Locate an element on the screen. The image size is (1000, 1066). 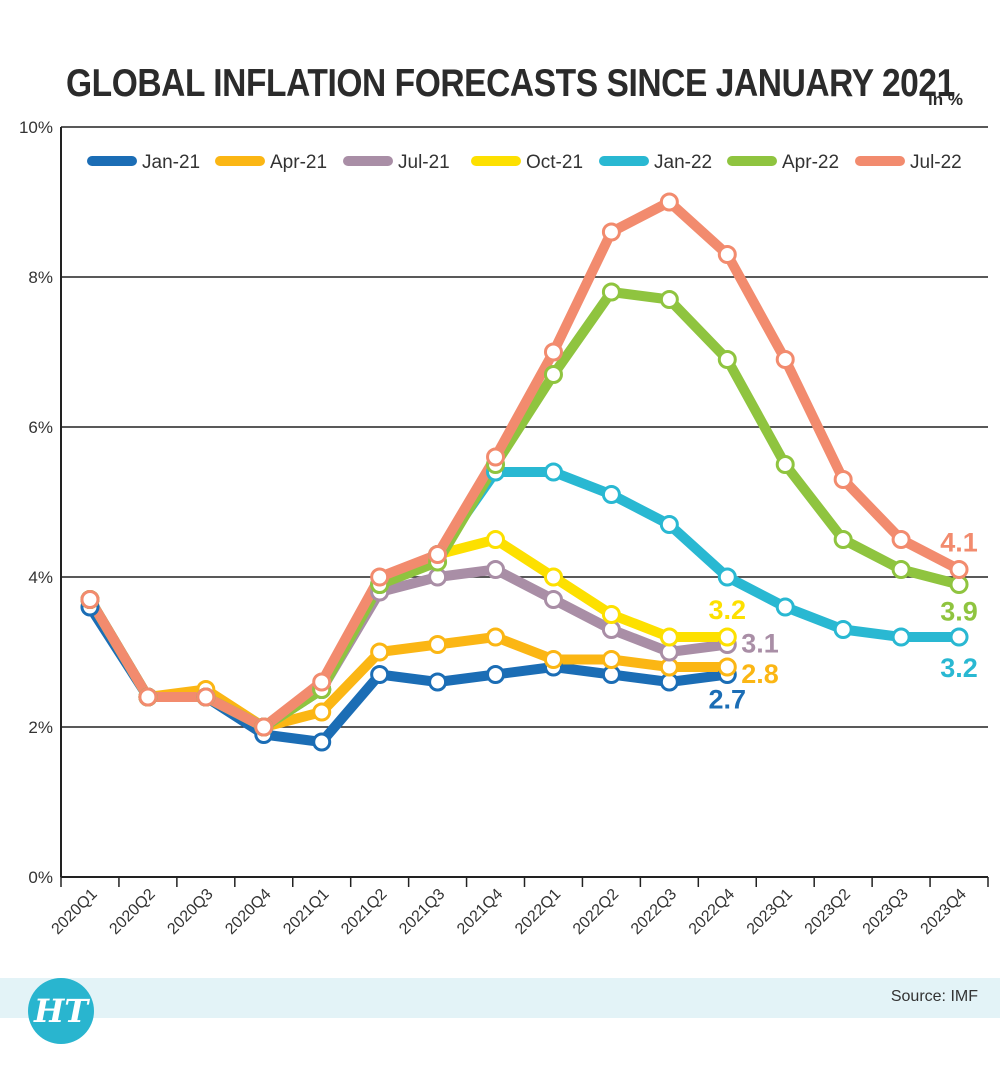
x-tick-label: 2021Q3 is located at coordinates (422, 912).